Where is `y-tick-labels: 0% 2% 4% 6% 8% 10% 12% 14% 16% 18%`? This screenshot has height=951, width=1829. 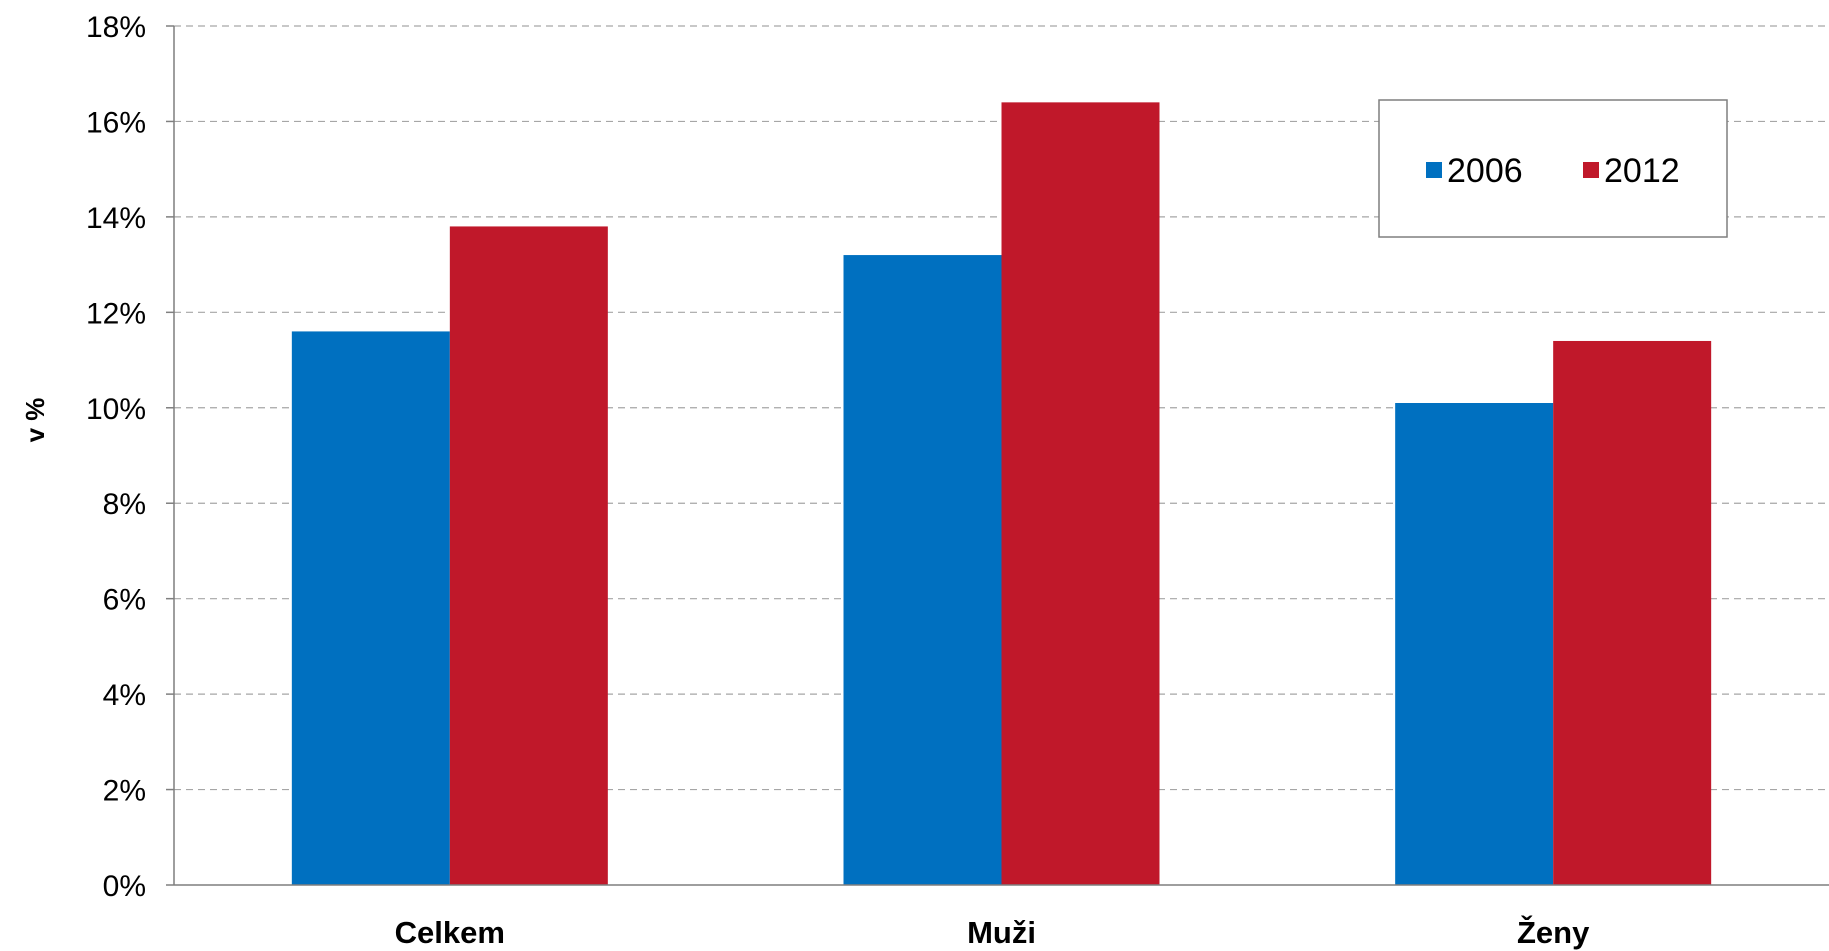
y-tick-labels: 0% 2% 4% 6% 8% 10% 12% 14% 16% 18% is located at coordinates (130, 457).